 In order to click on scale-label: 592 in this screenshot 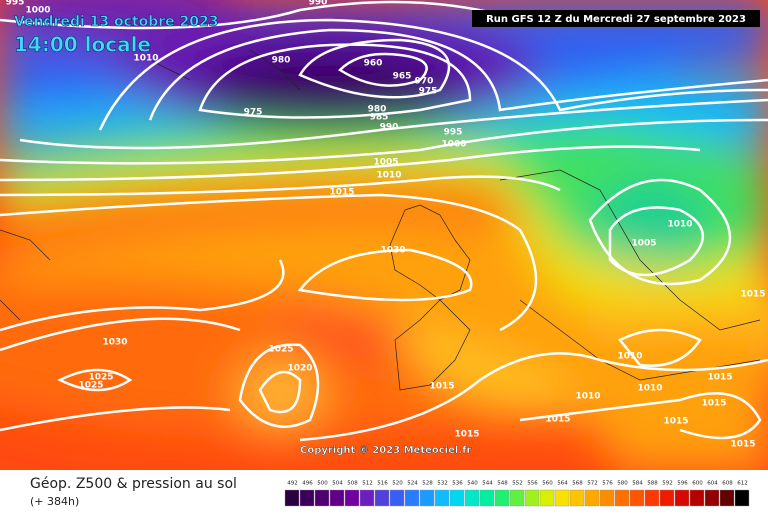, I will do `click(667, 484)`.